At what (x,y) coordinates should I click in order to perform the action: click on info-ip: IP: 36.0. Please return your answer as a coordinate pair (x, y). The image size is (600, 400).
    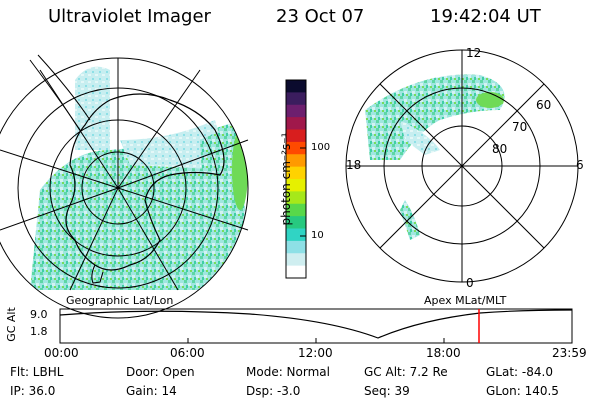
    Looking at the image, I should click on (33, 391).